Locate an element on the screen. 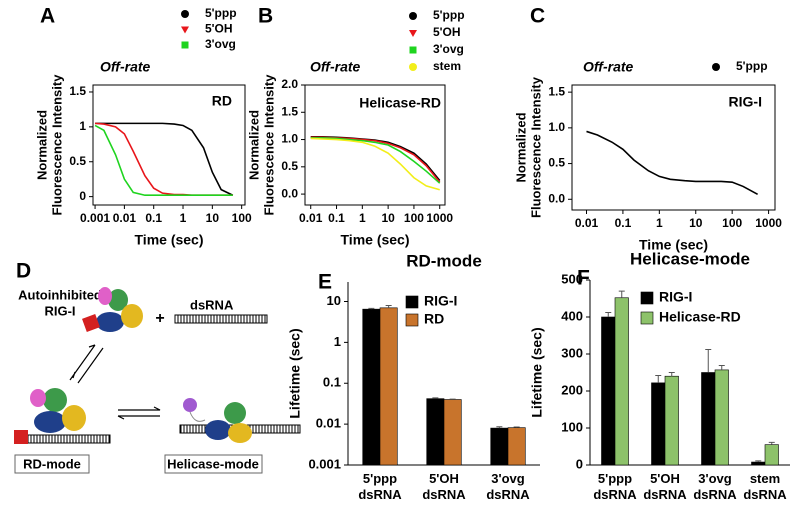  inner-label: Helicase-RD is located at coordinates (400, 103).